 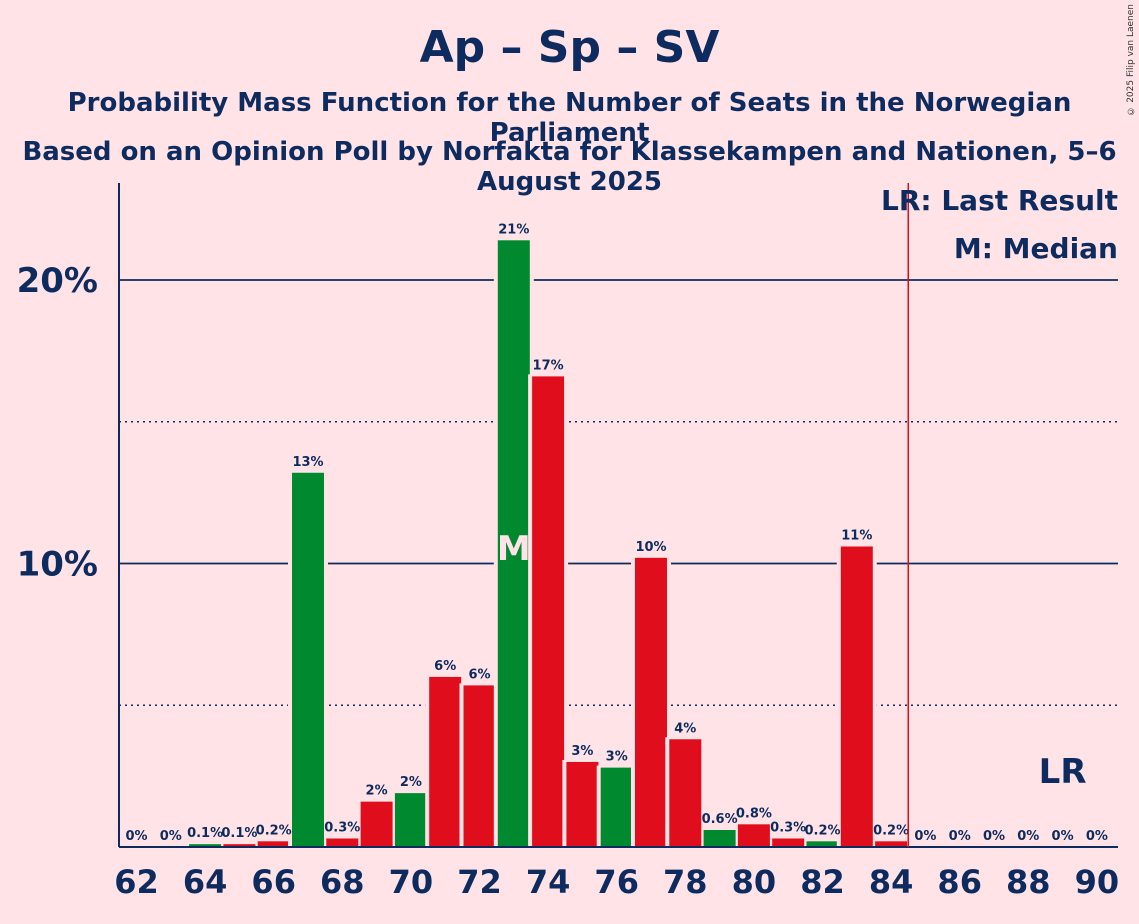 What do you see at coordinates (754, 882) in the screenshot?
I see `x-tick-label: 80` at bounding box center [754, 882].